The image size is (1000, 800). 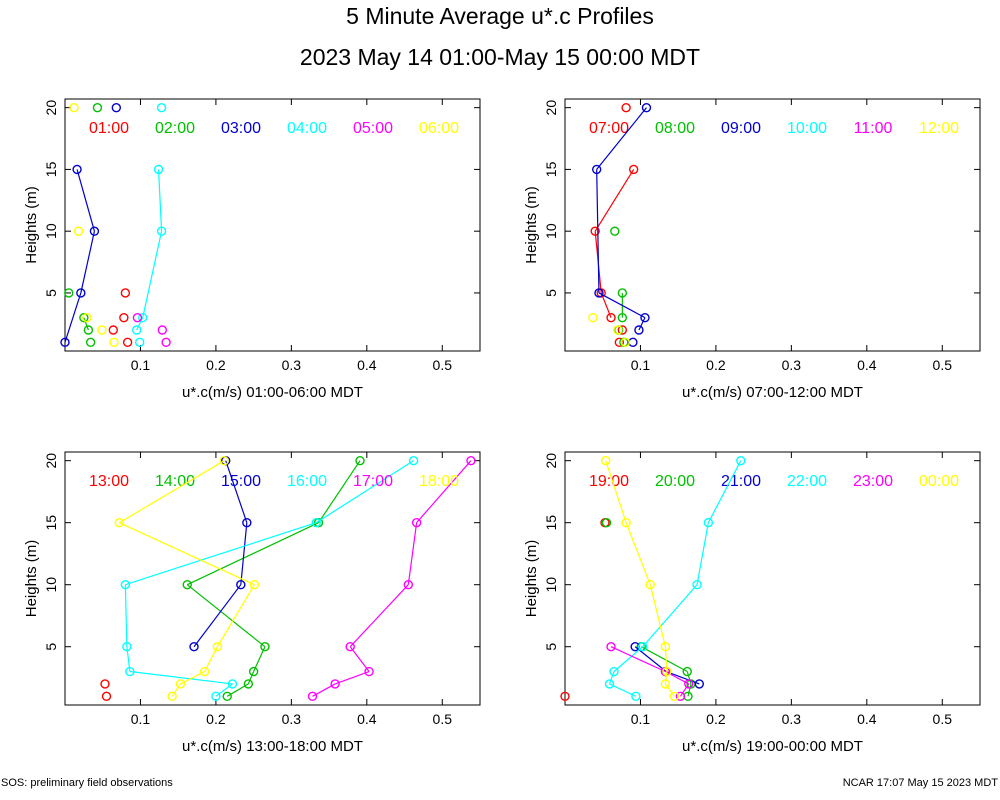 I want to click on legend-entry: 22:00, so click(x=807, y=481).